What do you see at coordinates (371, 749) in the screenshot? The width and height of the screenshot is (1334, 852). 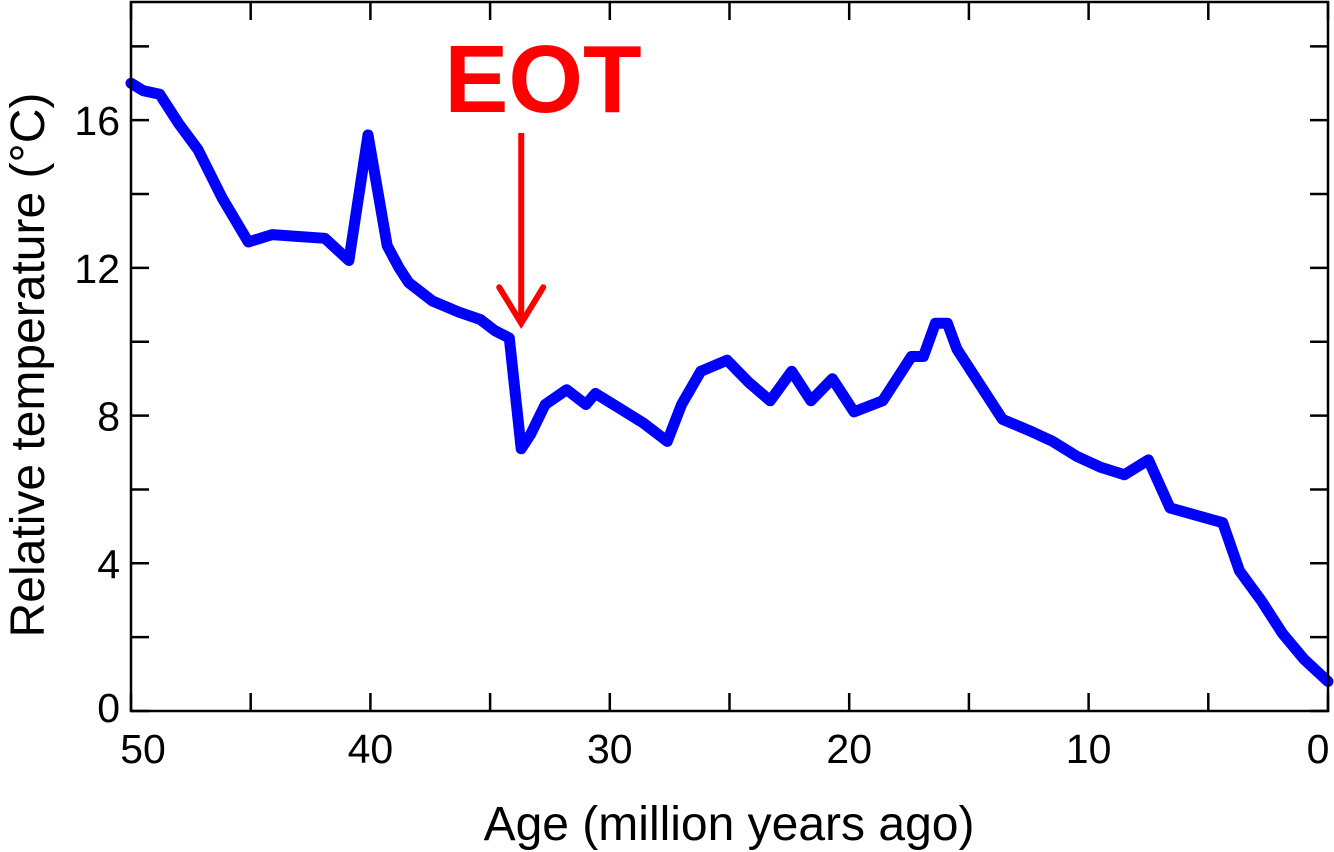 I see `x-tick-label: 40` at bounding box center [371, 749].